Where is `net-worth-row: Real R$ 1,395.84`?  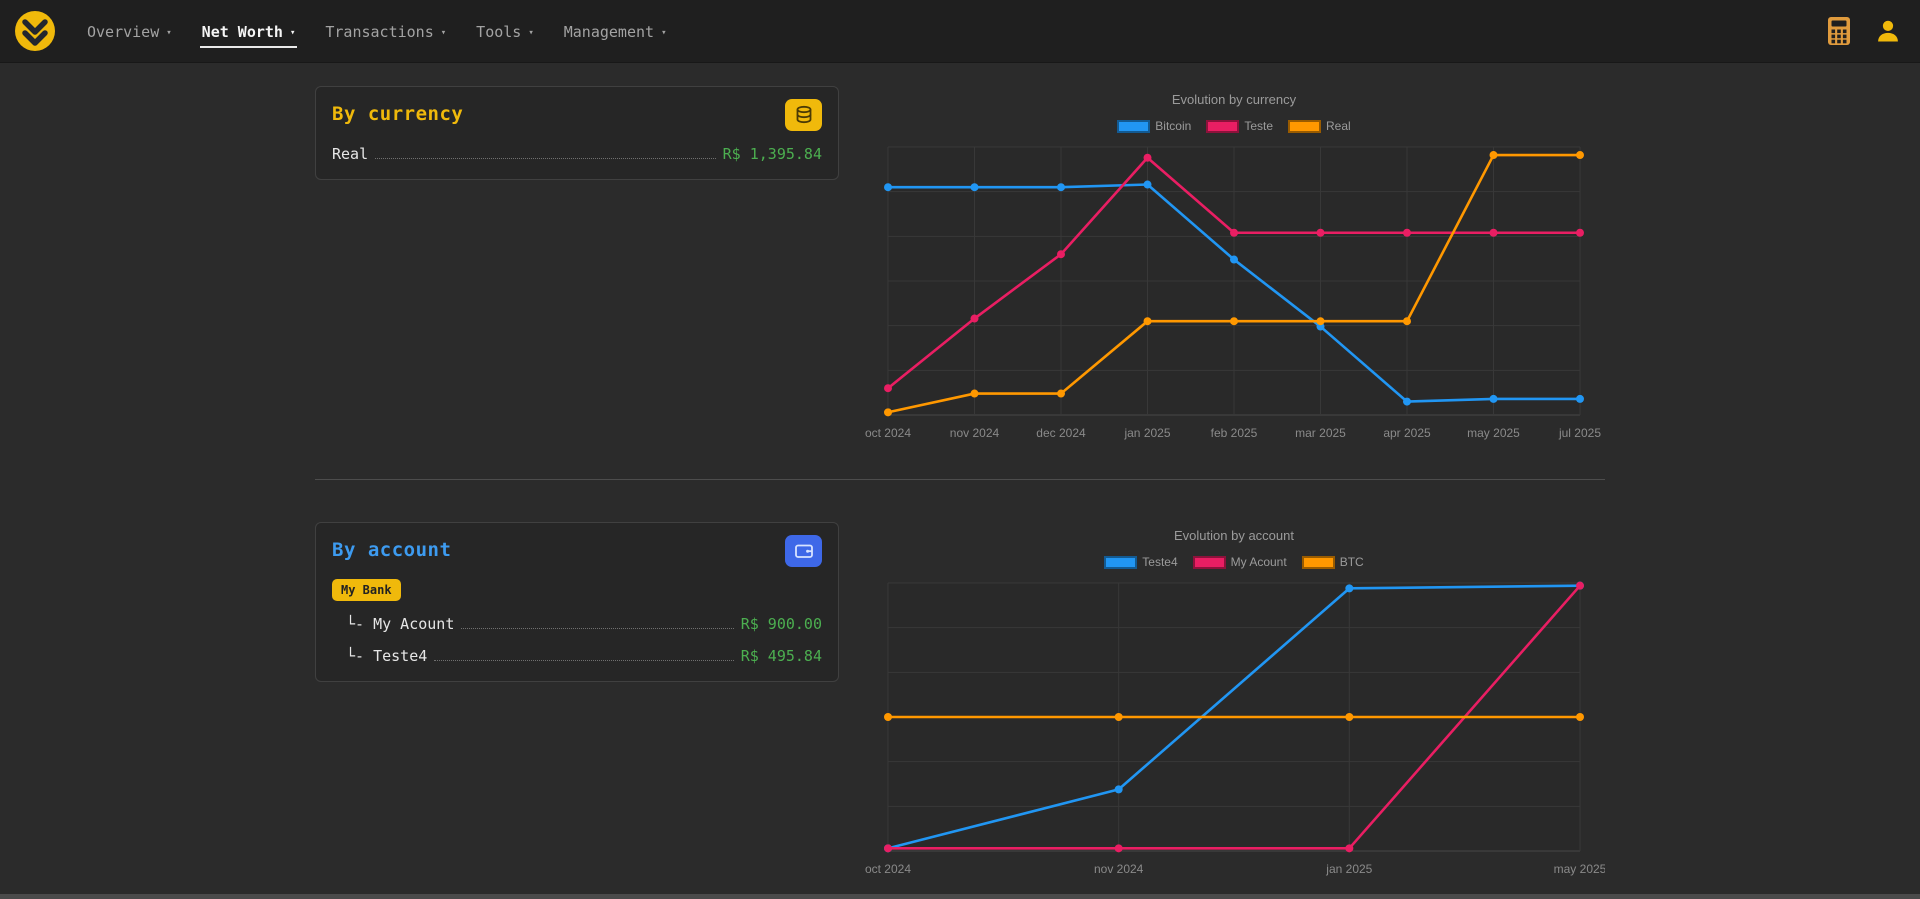
net-worth-row: Real R$ 1,395.84 is located at coordinates (577, 154).